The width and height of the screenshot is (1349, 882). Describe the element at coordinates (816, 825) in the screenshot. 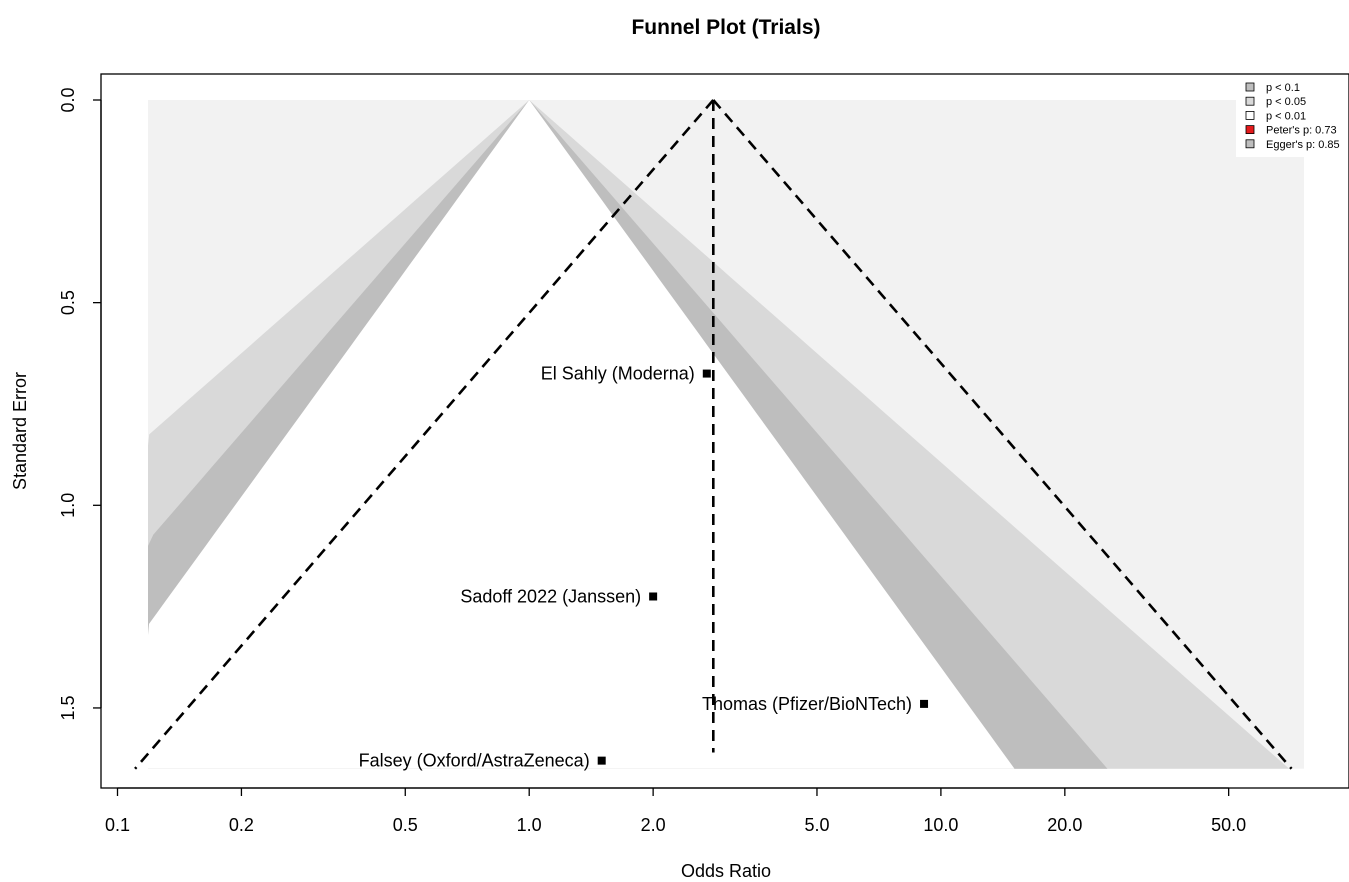

I see `x-tick-label: 5.0` at that location.